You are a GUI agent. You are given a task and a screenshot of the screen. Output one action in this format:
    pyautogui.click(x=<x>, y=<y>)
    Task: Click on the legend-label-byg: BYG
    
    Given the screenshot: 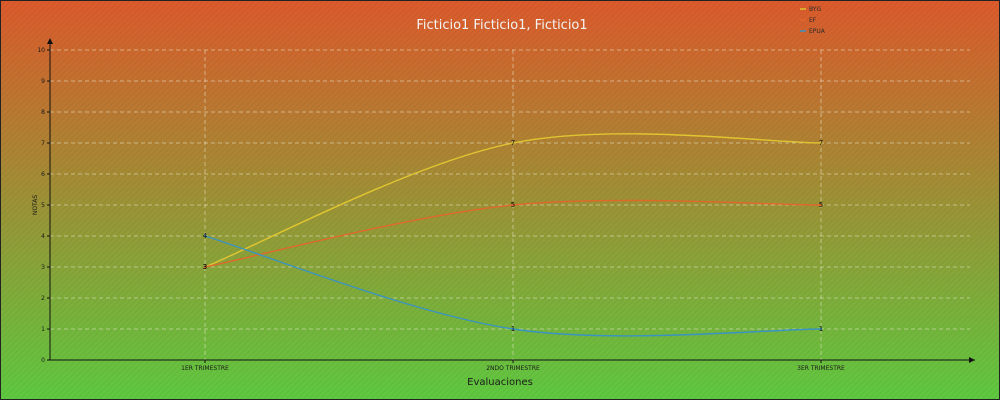 What is the action you would take?
    pyautogui.click(x=815, y=9)
    